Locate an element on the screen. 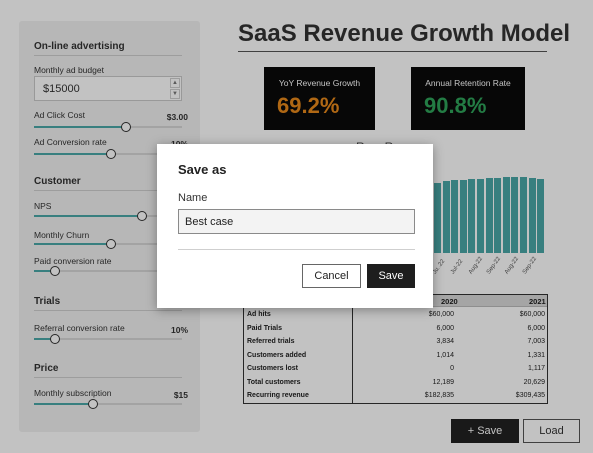 The width and height of the screenshot is (593, 453). name-input is located at coordinates (296, 221).